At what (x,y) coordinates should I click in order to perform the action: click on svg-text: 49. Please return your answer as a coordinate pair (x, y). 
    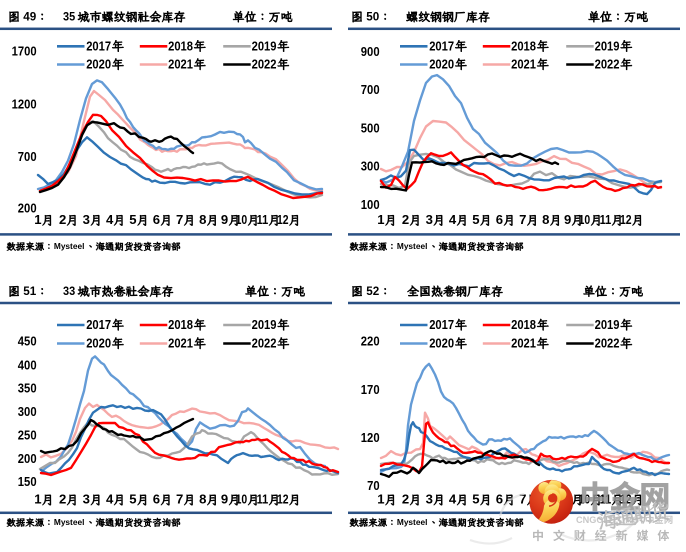
    Looking at the image, I should click on (29, 17).